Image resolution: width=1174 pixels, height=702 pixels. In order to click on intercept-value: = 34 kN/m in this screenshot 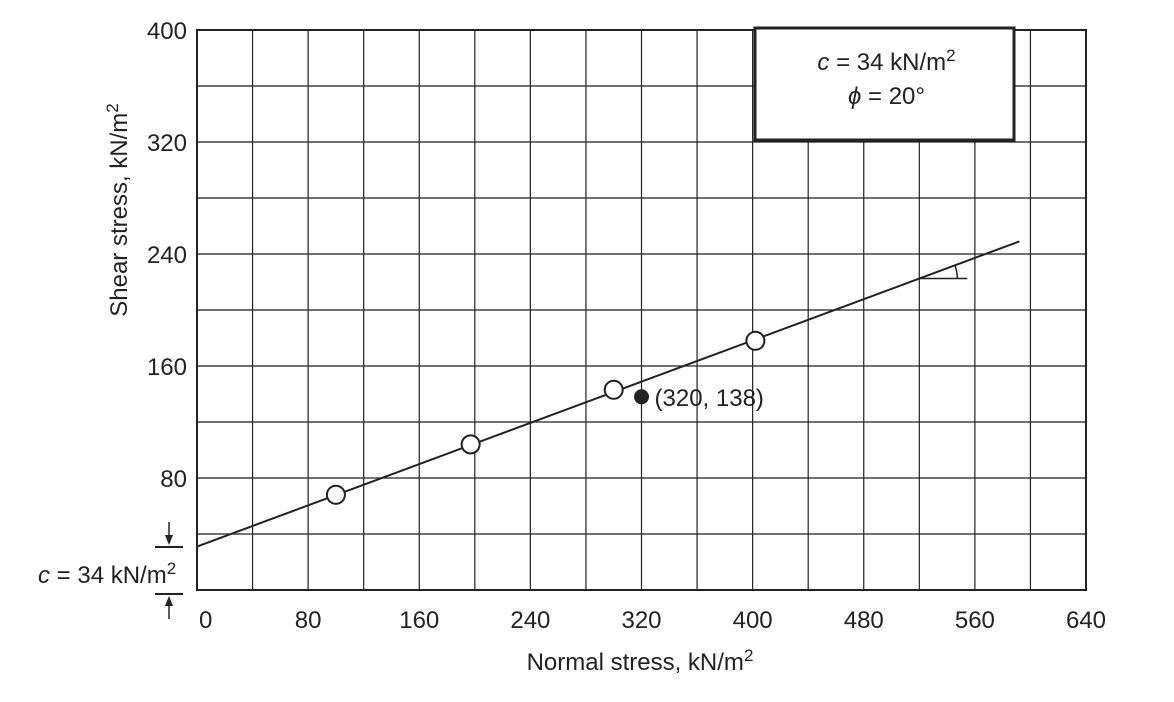, I will do `click(108, 575)`.